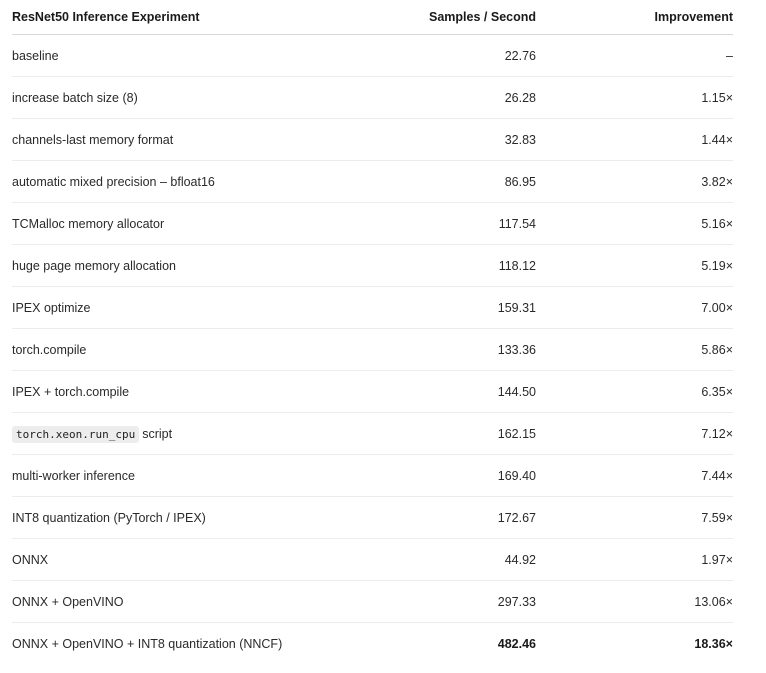 Image resolution: width=766 pixels, height=673 pixels. What do you see at coordinates (177, 391) in the screenshot?
I see `cell-experiment: IPEX + torch.compile` at bounding box center [177, 391].